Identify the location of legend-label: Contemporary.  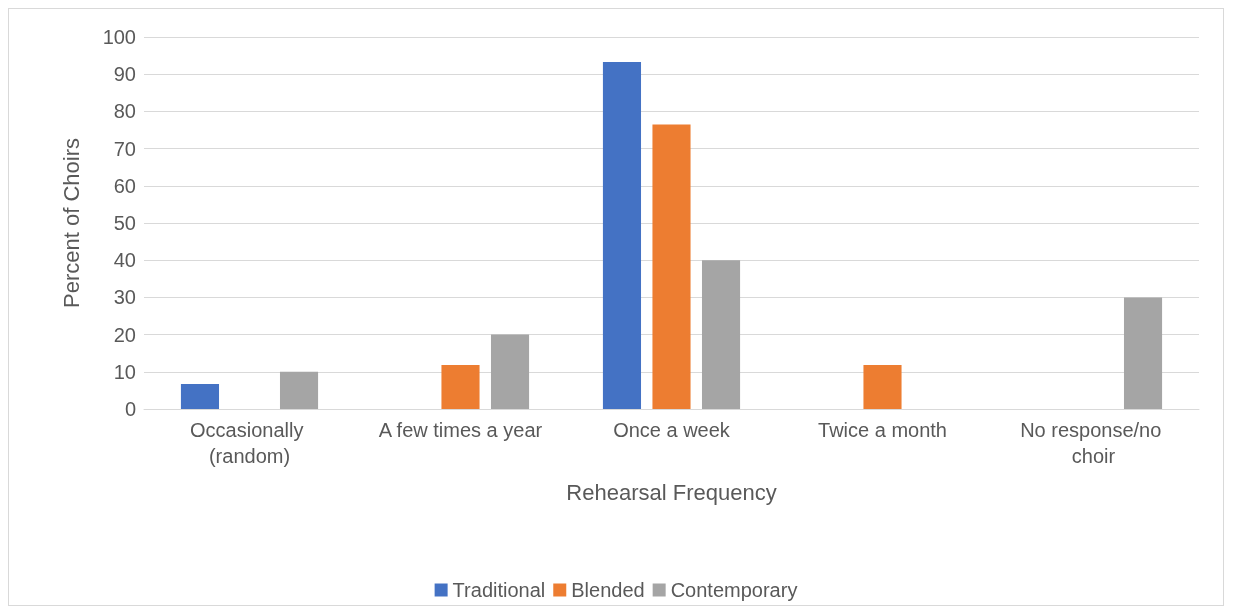
(734, 590).